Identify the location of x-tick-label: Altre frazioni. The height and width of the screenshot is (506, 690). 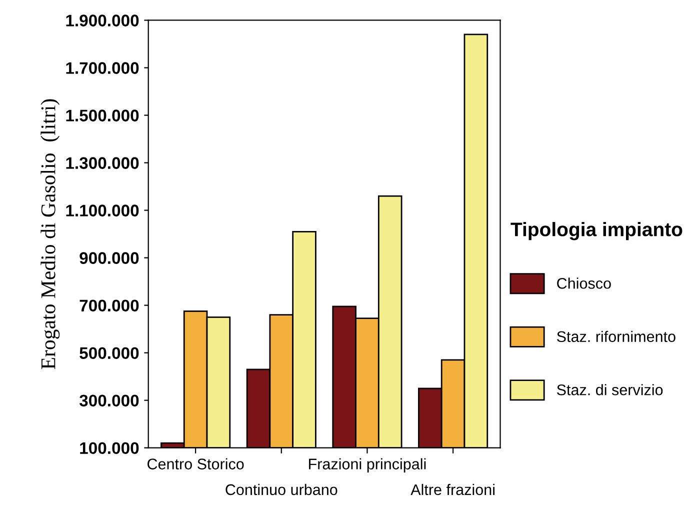
(452, 490).